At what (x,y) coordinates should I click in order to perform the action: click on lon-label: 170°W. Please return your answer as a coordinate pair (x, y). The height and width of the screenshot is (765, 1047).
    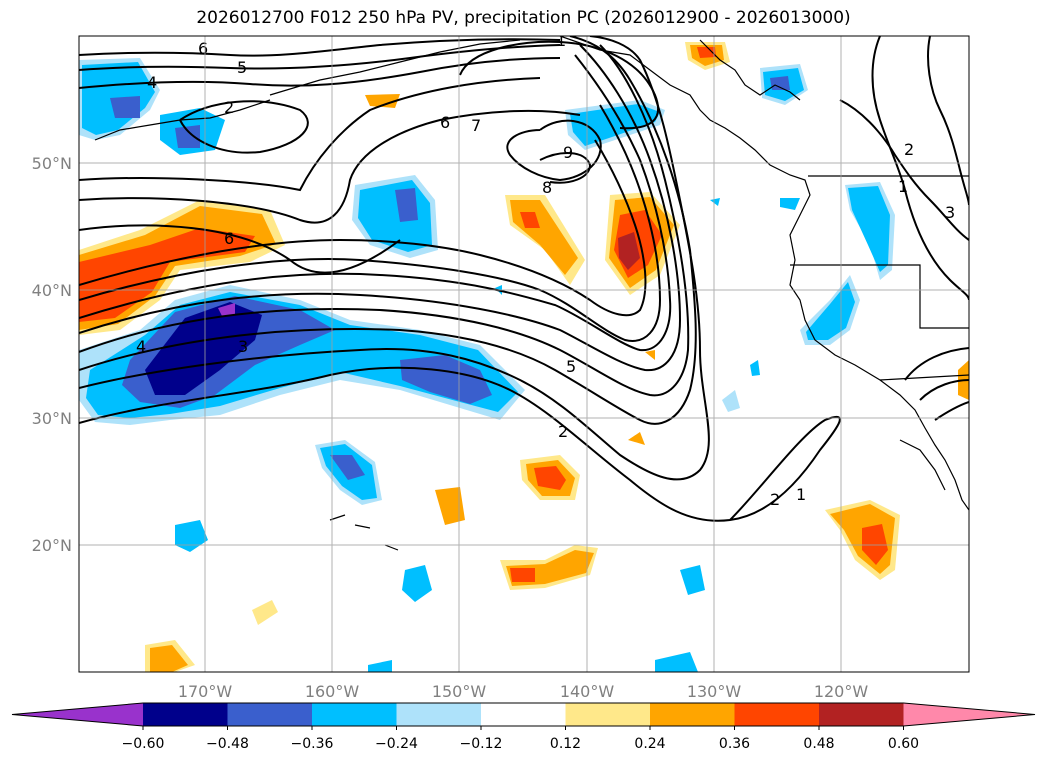
    Looking at the image, I should click on (205, 691).